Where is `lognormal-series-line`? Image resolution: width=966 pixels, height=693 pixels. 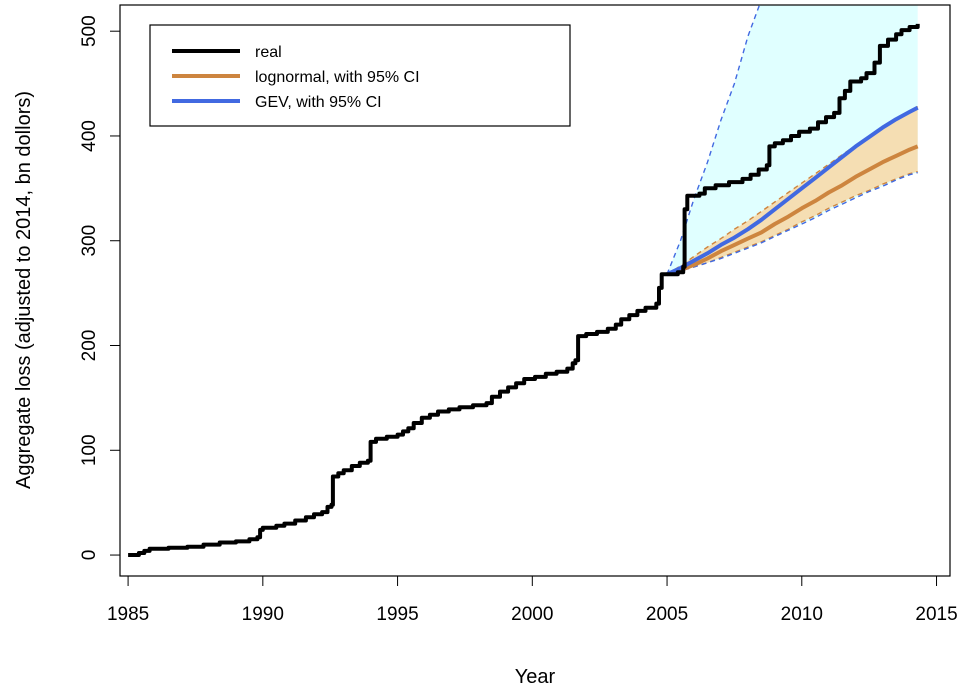 lognormal-series-line is located at coordinates (792, 210).